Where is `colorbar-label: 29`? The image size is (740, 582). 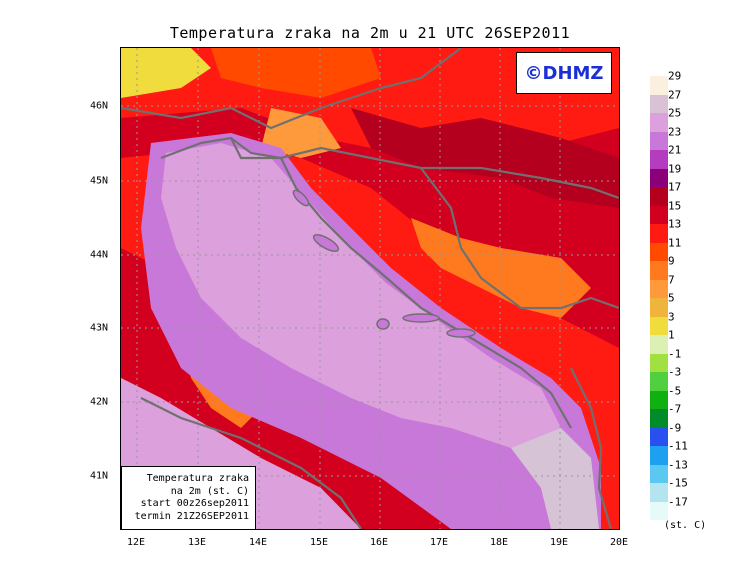
colorbar-label: 29 is located at coordinates (675, 76).